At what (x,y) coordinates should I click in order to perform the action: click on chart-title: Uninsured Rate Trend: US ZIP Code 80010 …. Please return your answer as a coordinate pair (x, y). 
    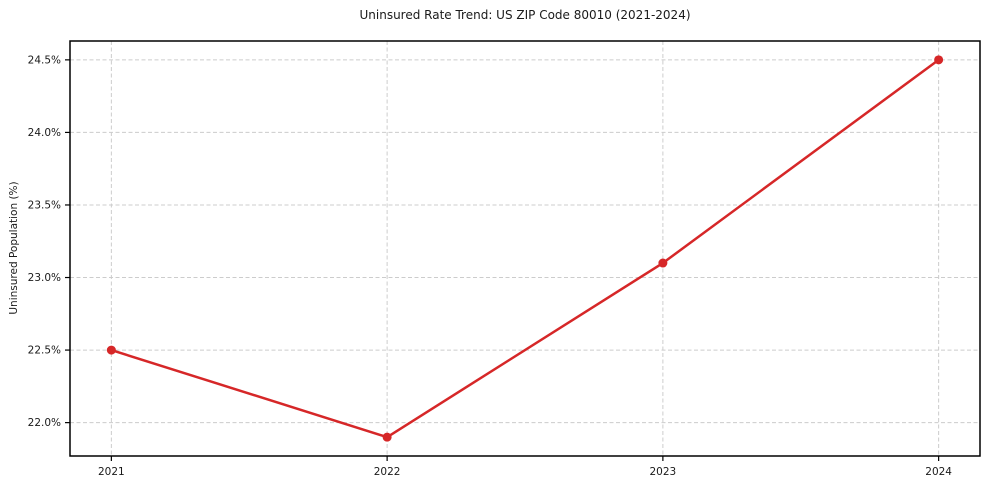
    Looking at the image, I should click on (525, 15).